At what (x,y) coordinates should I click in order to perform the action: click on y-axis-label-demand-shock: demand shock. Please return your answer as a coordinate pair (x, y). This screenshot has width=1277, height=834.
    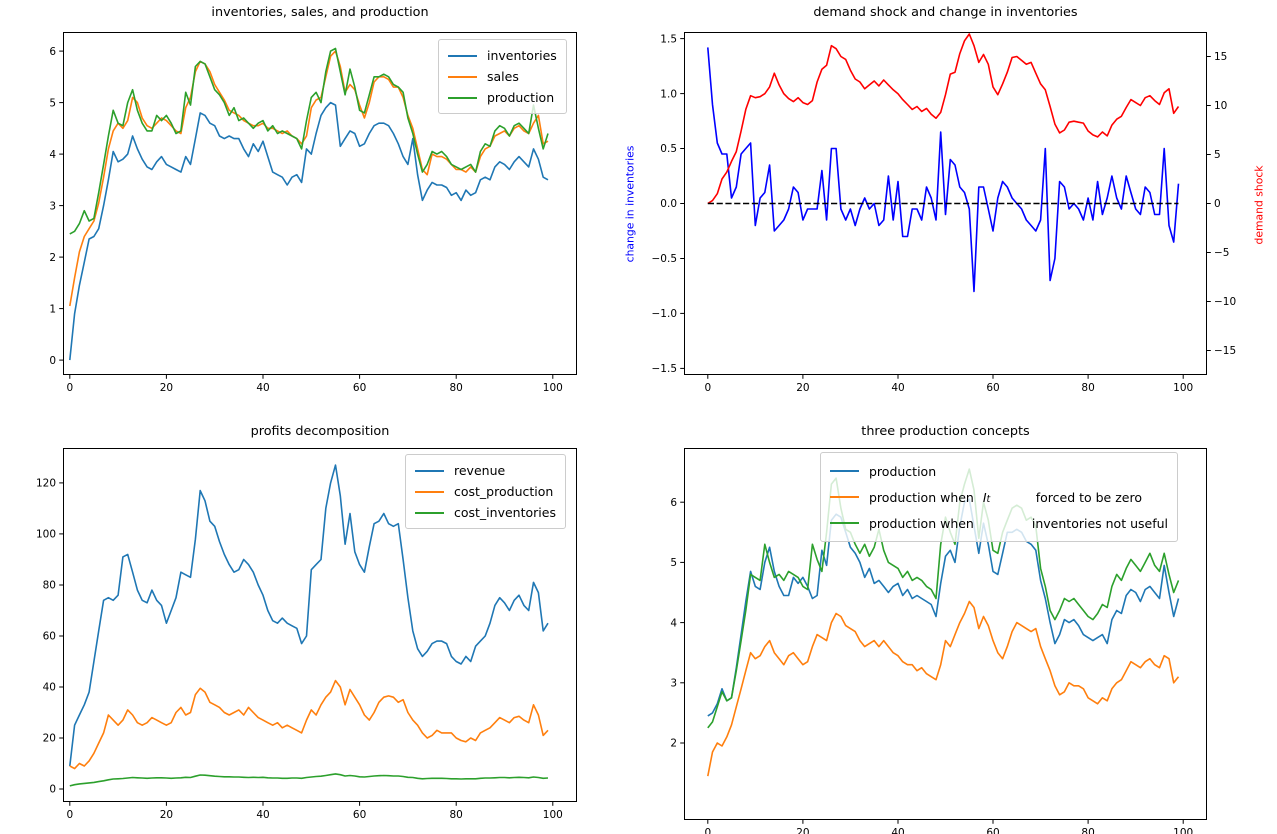
    Looking at the image, I should click on (1259, 205).